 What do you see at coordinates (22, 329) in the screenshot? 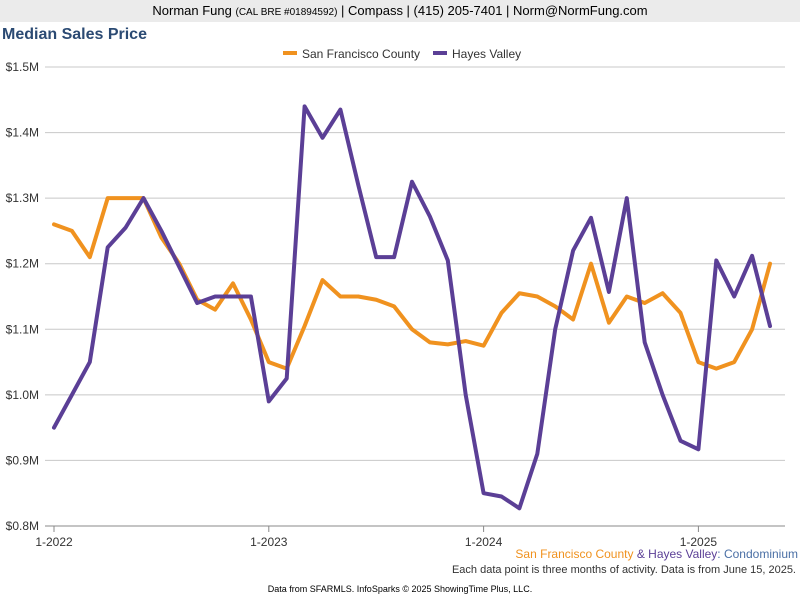
I see `y-tick-label: $1.1M` at bounding box center [22, 329].